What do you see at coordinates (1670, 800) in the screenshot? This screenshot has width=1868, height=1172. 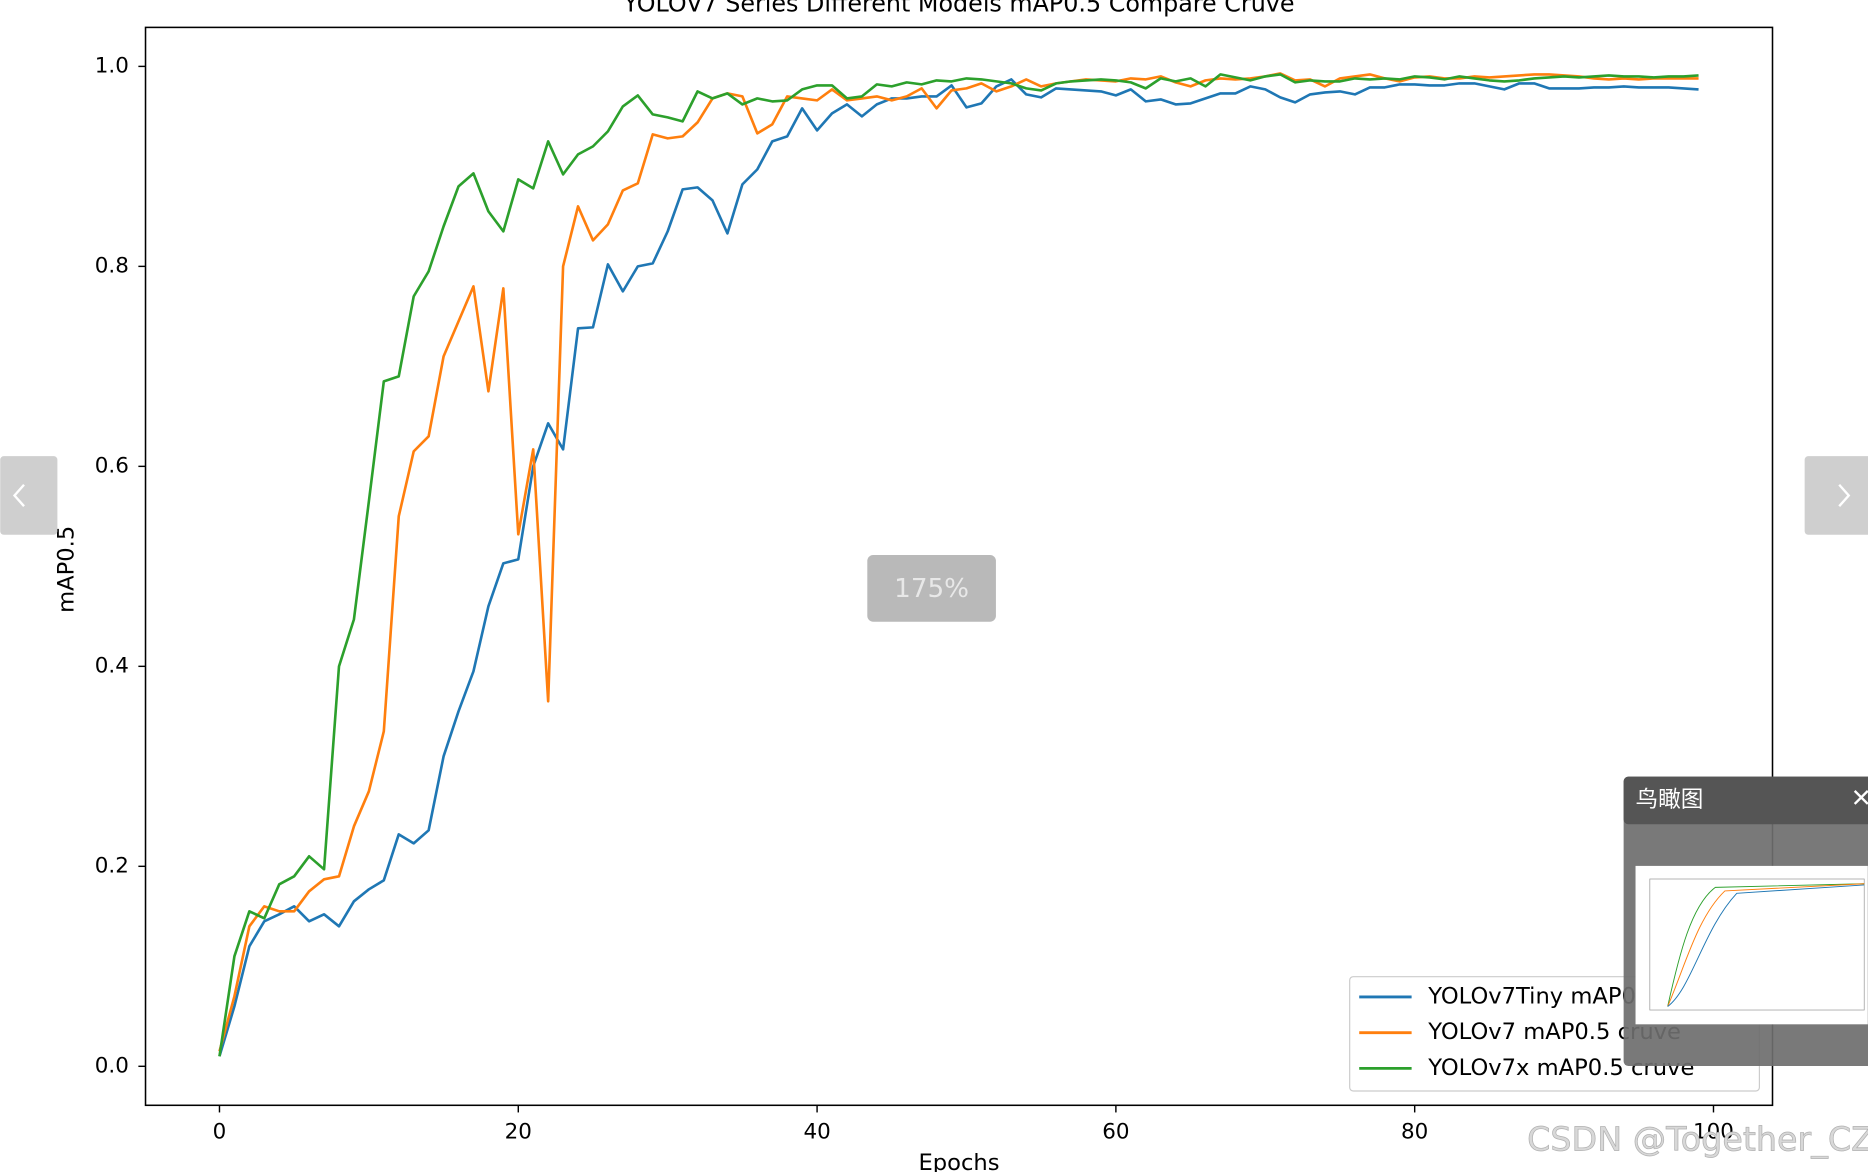 I see `overview-title: 鸟瞰图` at bounding box center [1670, 800].